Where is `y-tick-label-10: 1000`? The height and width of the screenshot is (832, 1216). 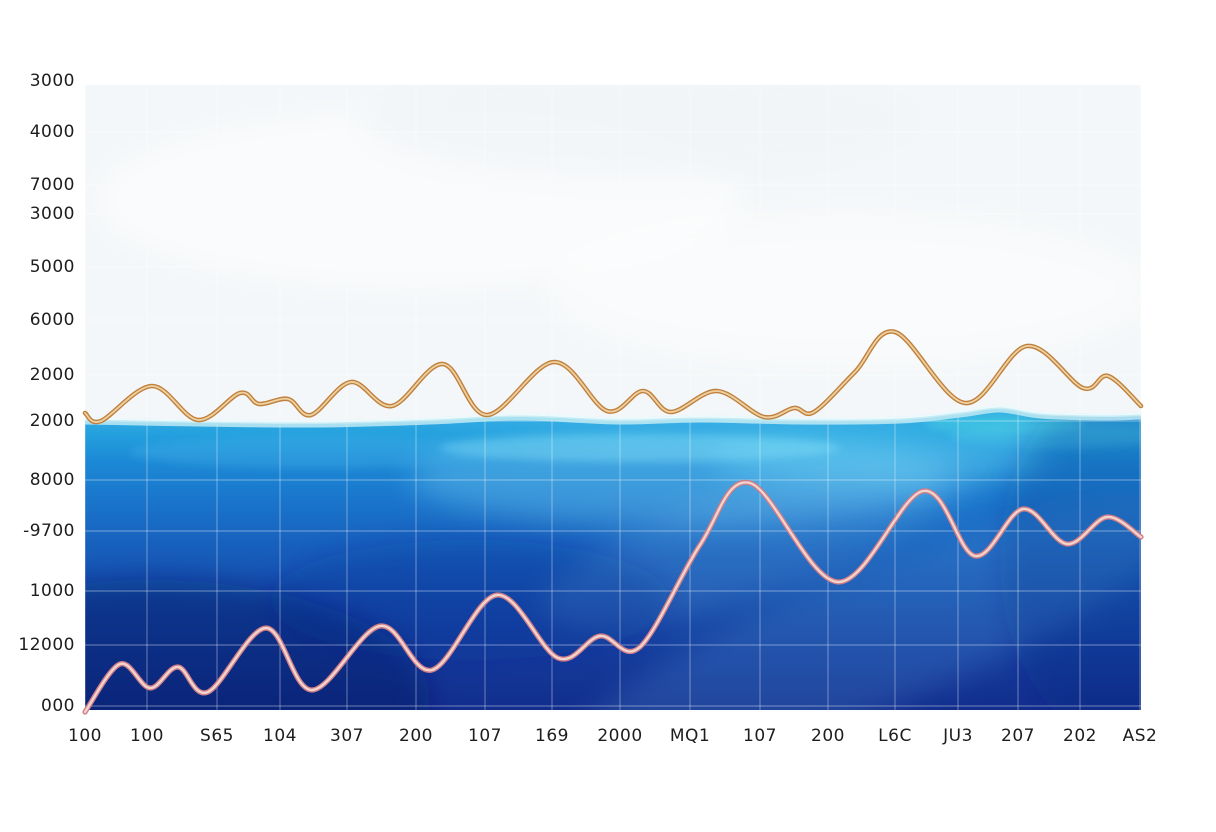 y-tick-label-10: 1000 is located at coordinates (52, 591).